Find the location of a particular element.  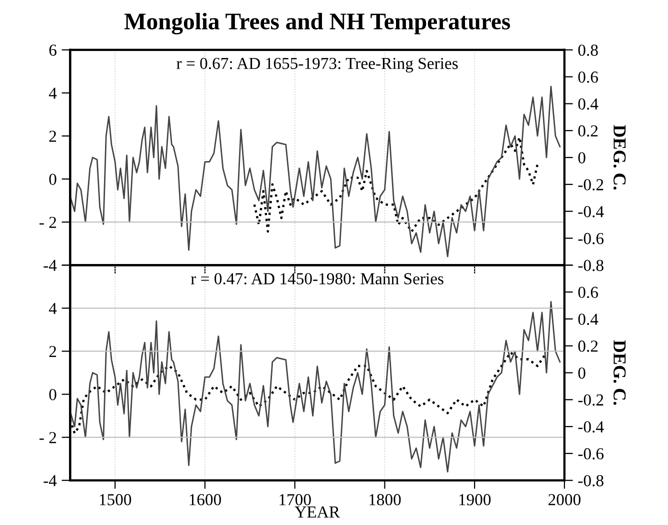

line-series is located at coordinates (397, 184).